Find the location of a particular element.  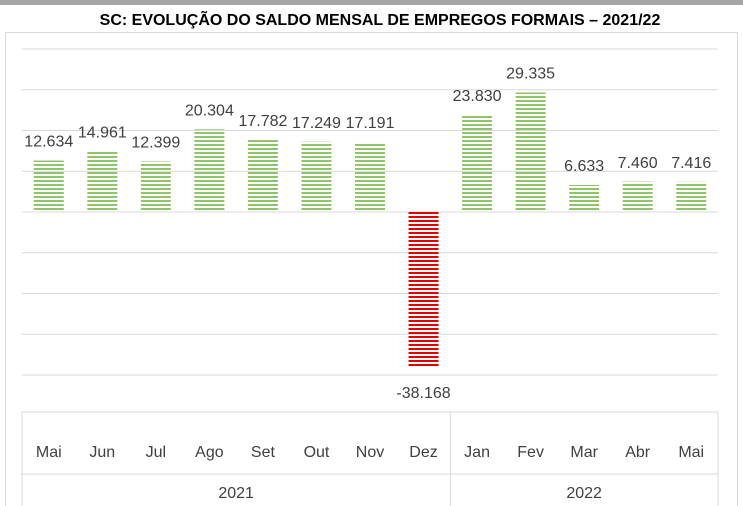

x-tick-label: Dez is located at coordinates (423, 452).